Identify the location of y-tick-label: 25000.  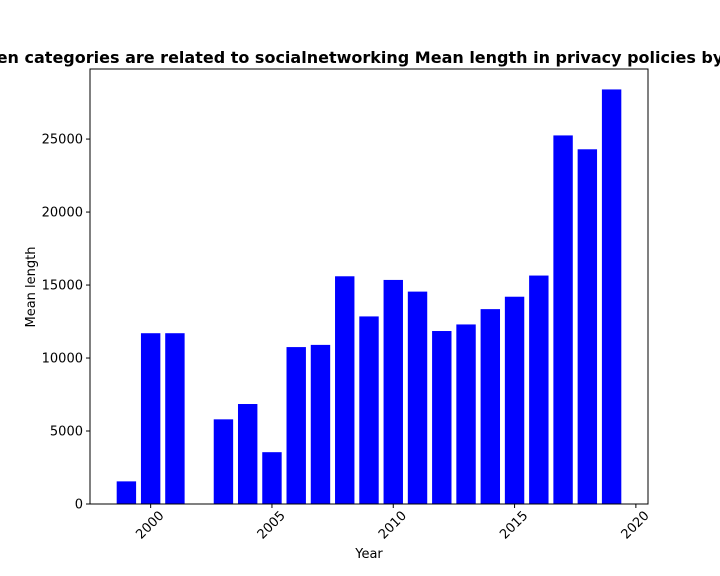
(62, 140).